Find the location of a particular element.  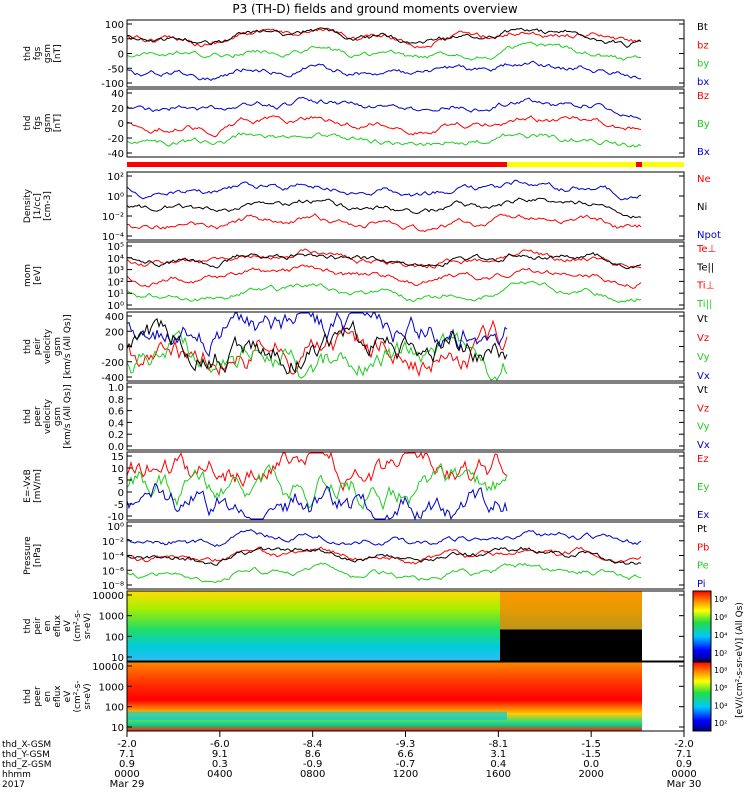

trace-te is located at coordinates (384, 261).